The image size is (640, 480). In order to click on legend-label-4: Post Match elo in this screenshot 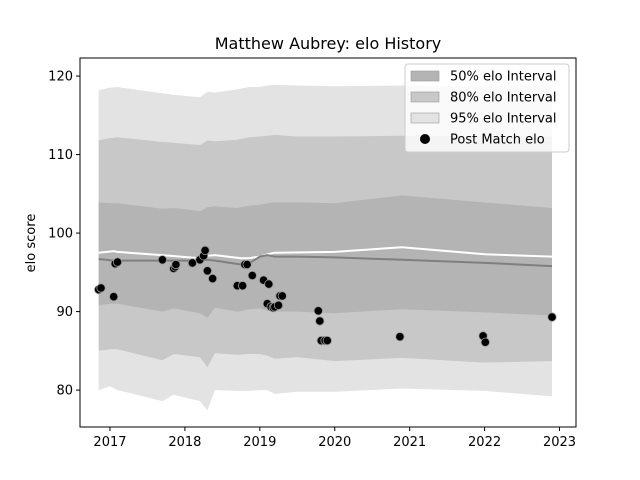, I will do `click(497, 140)`.